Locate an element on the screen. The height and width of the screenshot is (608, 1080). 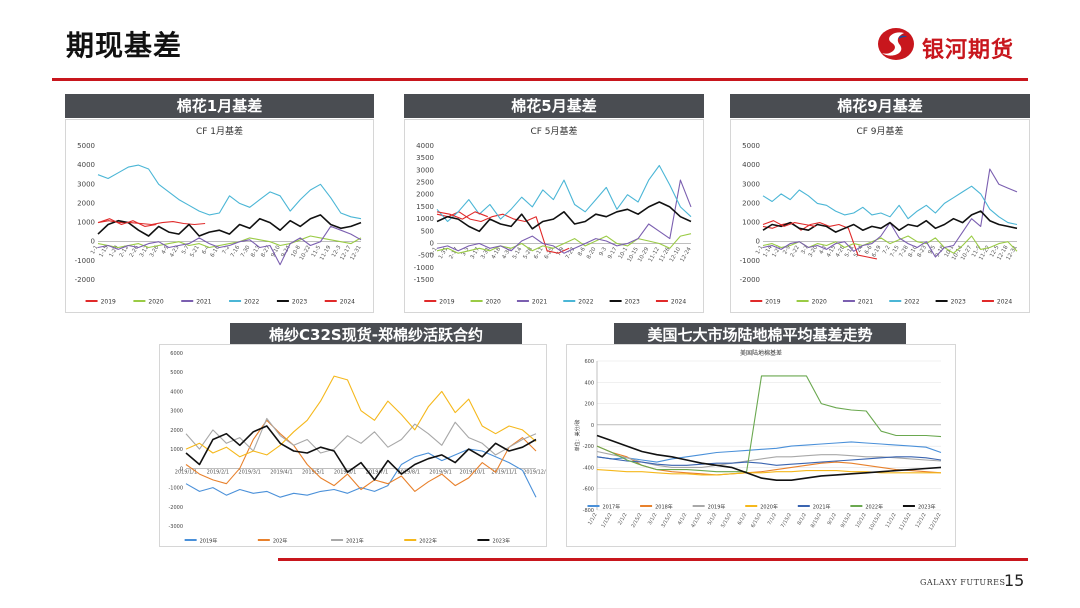
x-tick-label: 2-17 is located at coordinates (454, 253).